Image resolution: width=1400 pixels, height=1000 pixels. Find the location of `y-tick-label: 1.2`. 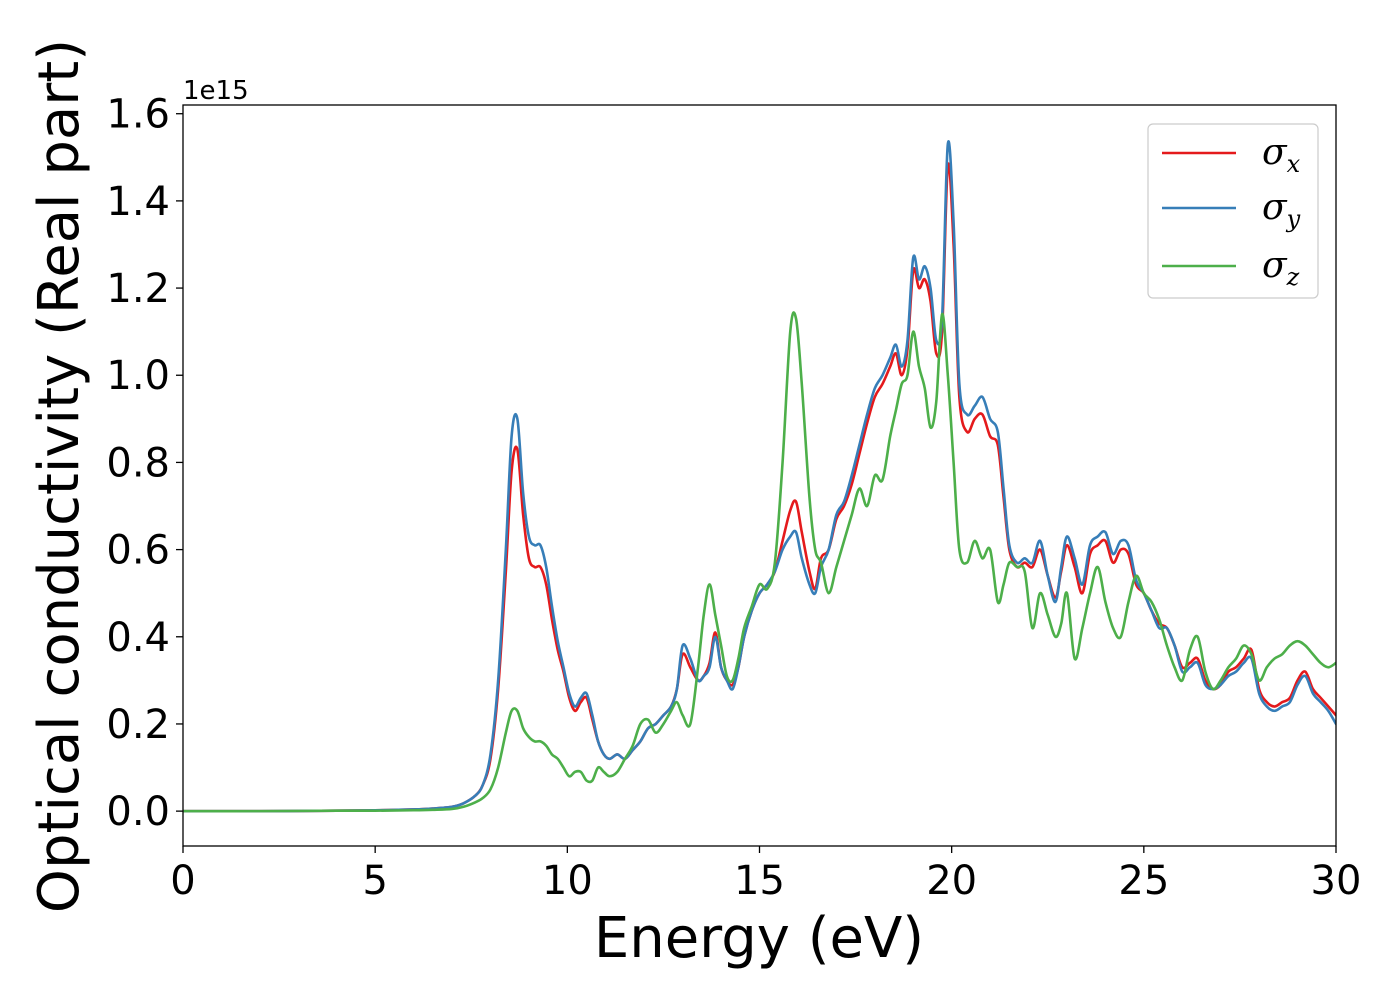

y-tick-label: 1.2 is located at coordinates (138, 289).